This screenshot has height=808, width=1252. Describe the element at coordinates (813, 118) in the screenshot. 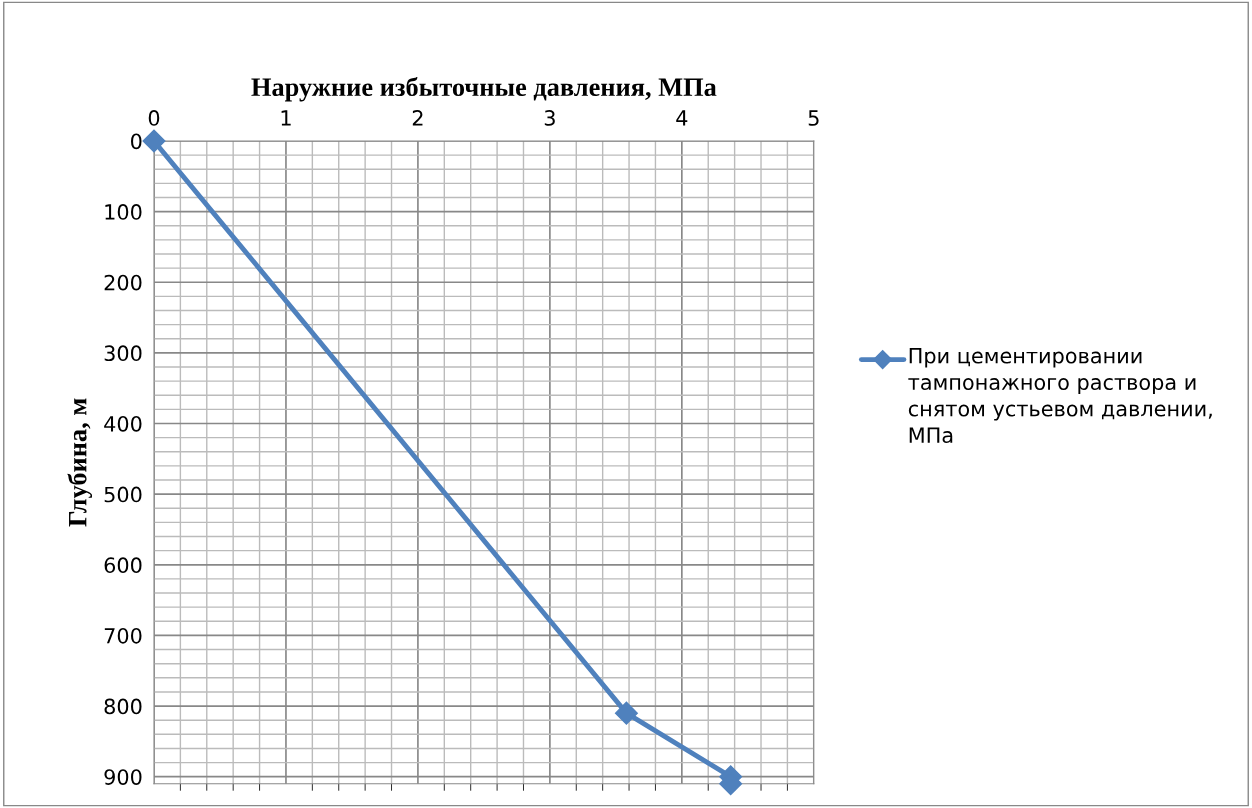

I see `x-tick-label: 5` at that location.